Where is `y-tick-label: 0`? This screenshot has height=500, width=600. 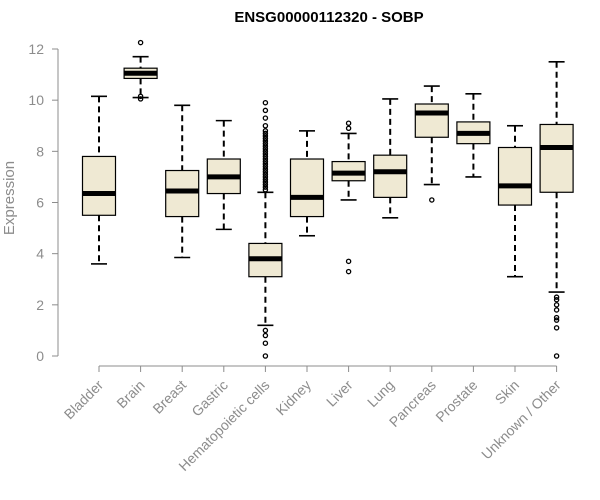 y-tick-label: 0 is located at coordinates (40, 356).